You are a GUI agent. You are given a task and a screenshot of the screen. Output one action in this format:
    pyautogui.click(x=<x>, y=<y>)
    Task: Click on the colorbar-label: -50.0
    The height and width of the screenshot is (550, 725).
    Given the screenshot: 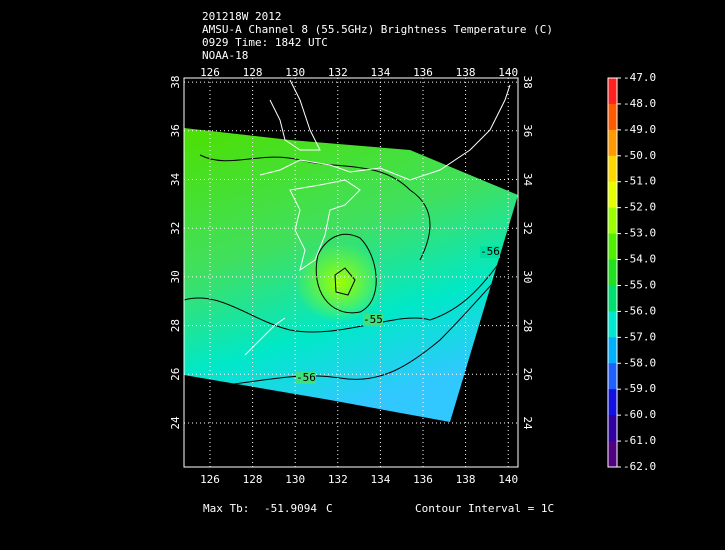 What is the action you would take?
    pyautogui.click(x=639, y=155)
    